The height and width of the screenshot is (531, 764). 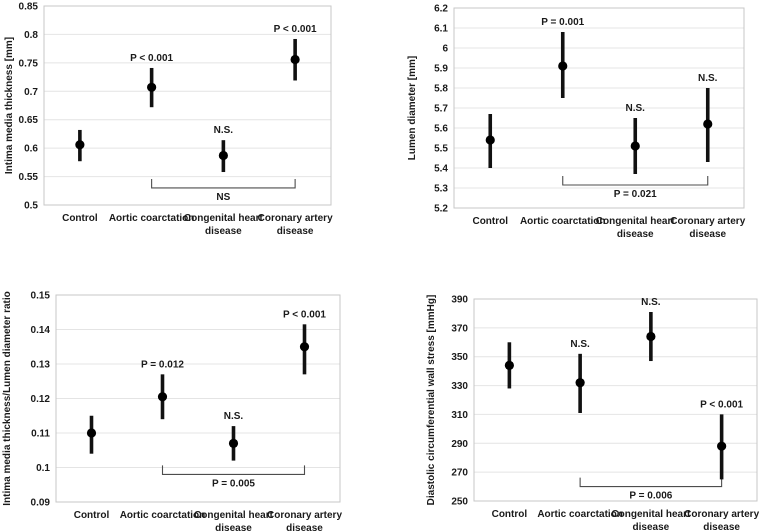 What do you see at coordinates (31, 149) in the screenshot?
I see `y-tick-label: 0.6` at bounding box center [31, 149].